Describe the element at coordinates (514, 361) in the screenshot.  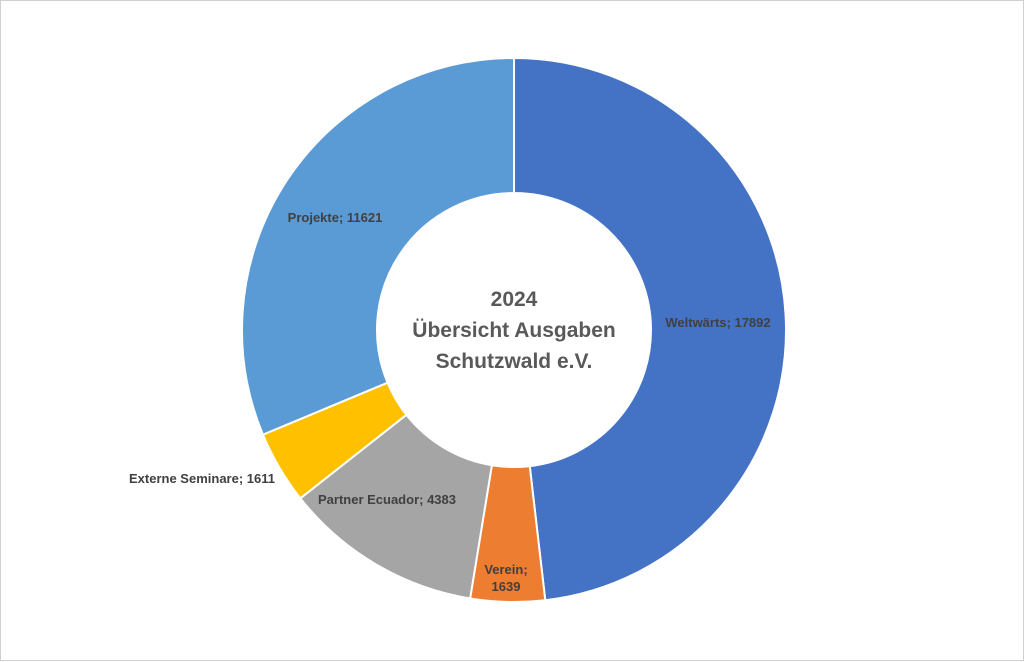
I see `chart-title-line-3: Schutzwald e.V.` at that location.